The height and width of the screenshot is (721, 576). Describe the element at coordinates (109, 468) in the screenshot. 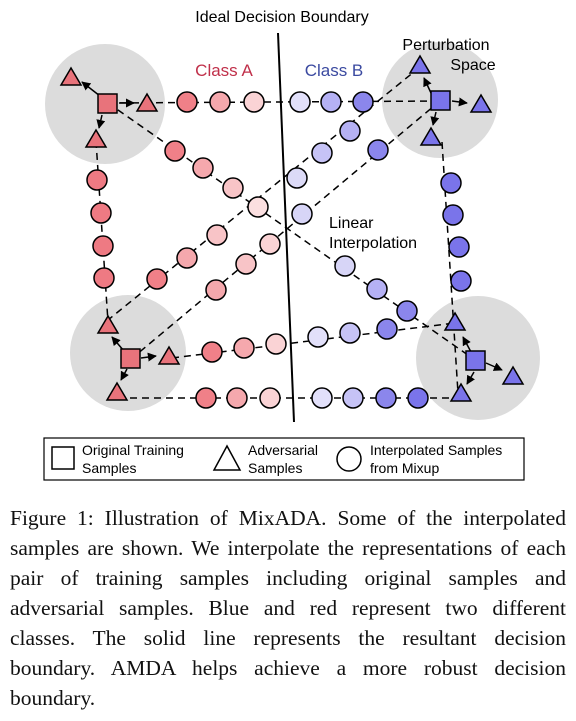

I see `legend-square-label-line2: Samples` at that location.